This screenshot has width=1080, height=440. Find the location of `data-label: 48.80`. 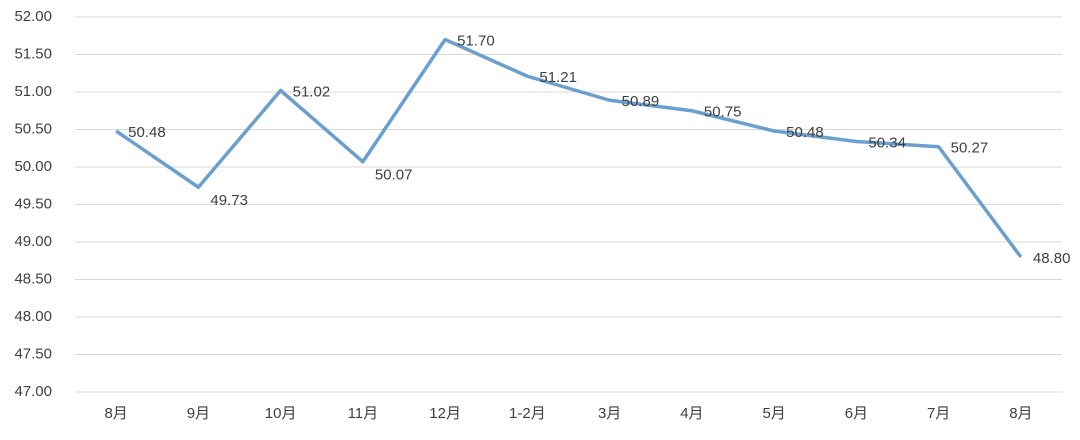

data-label: 48.80 is located at coordinates (1052, 258).